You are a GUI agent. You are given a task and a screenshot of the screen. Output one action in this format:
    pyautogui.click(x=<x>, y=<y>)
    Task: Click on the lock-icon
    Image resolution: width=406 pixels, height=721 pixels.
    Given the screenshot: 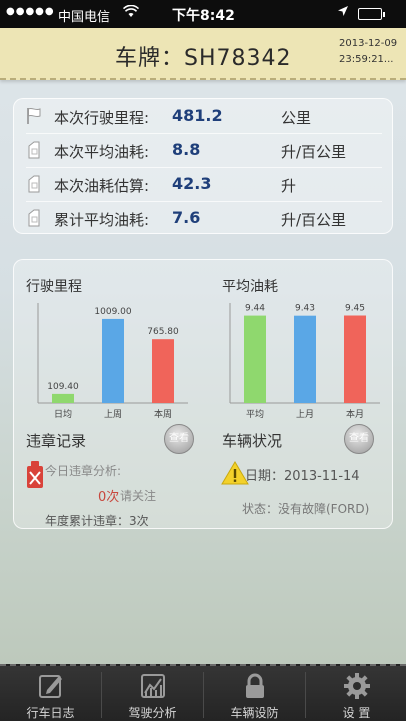 What is the action you would take?
    pyautogui.click(x=255, y=685)
    